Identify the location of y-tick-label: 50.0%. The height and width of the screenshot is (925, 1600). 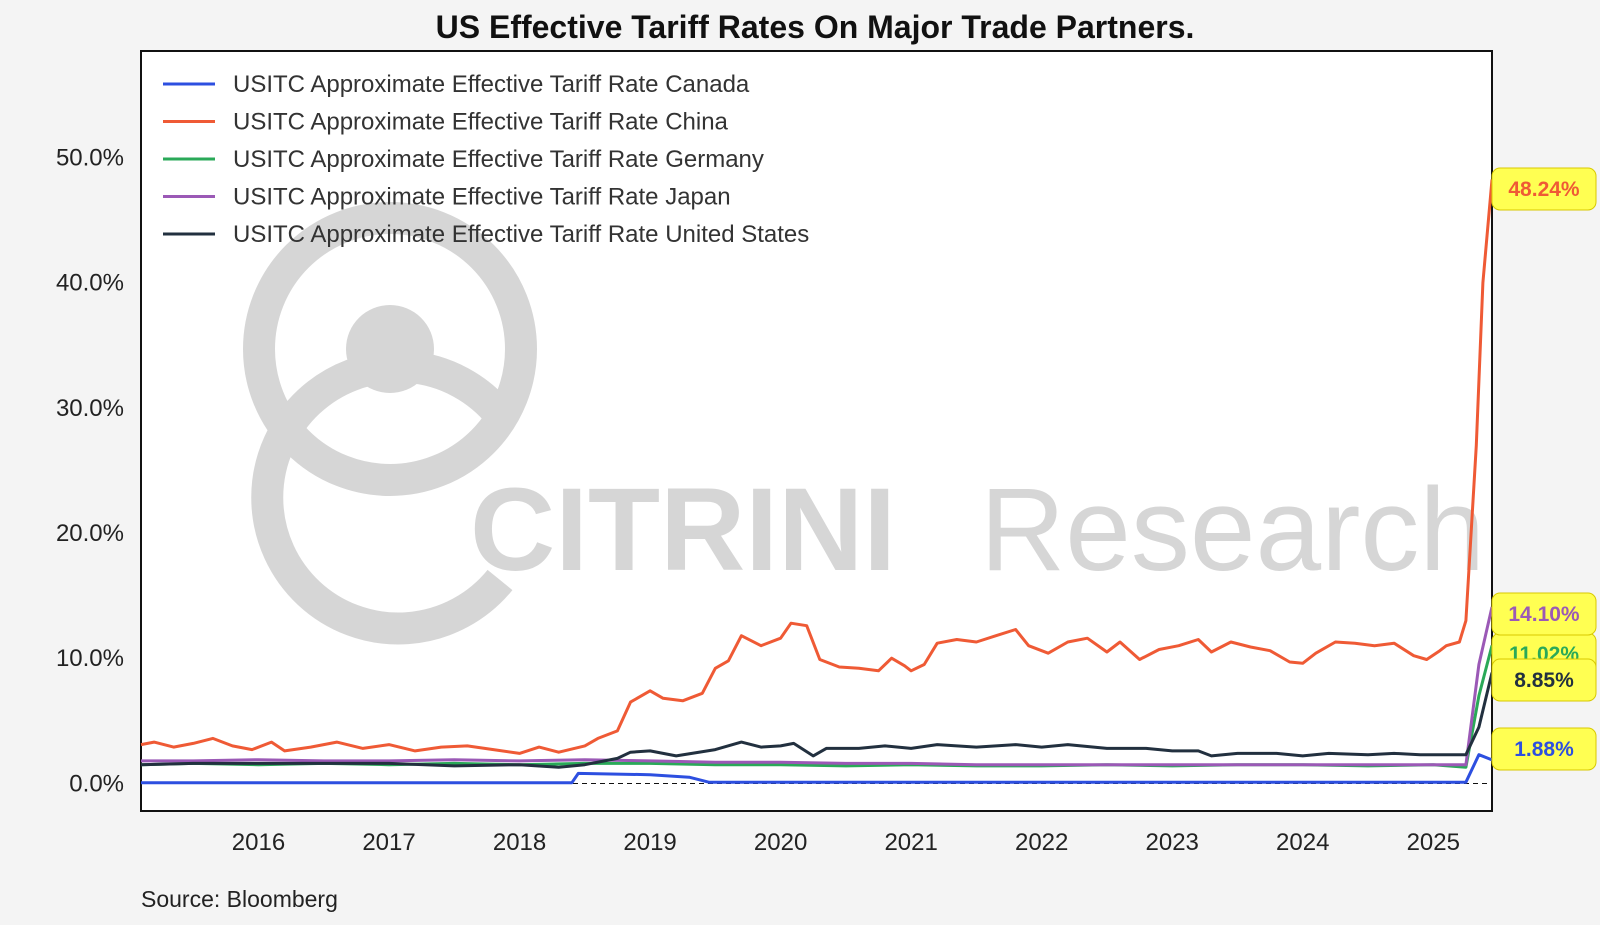
(90, 157).